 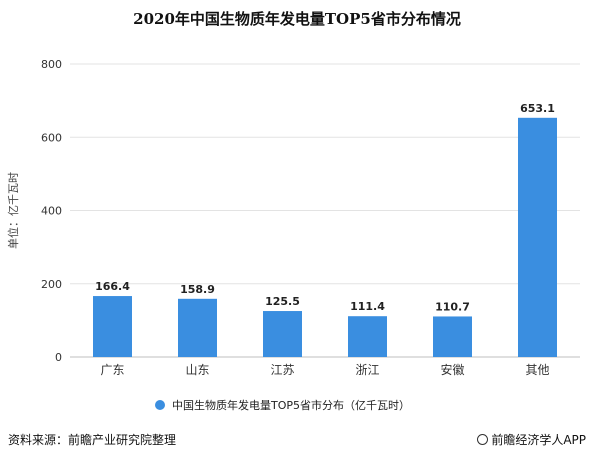 I want to click on y-tick-label: 800, so click(x=51, y=64).